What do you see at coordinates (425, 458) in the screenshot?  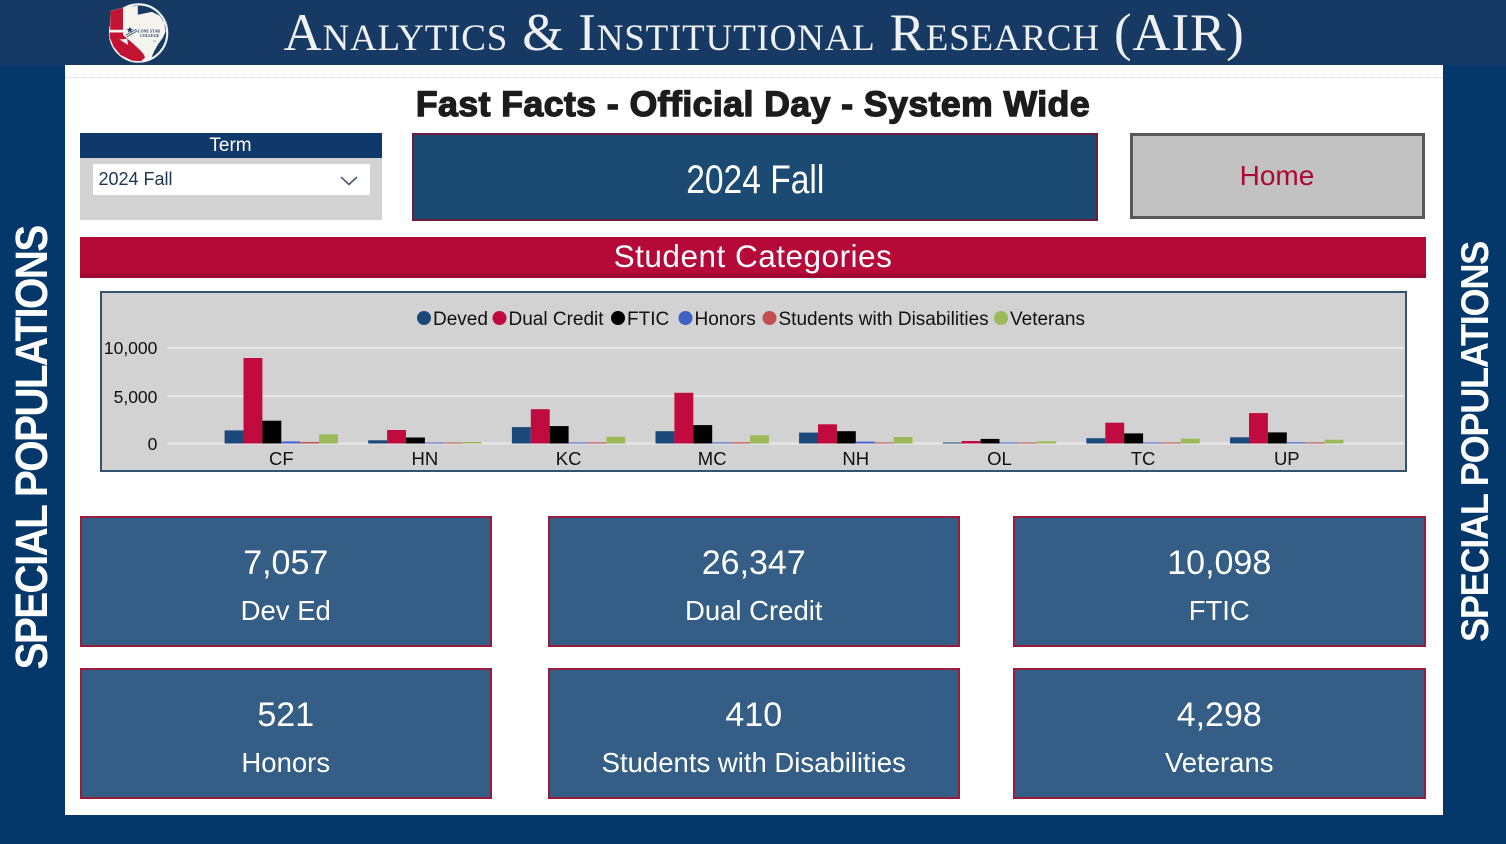 I see `svg-text: HN` at bounding box center [425, 458].